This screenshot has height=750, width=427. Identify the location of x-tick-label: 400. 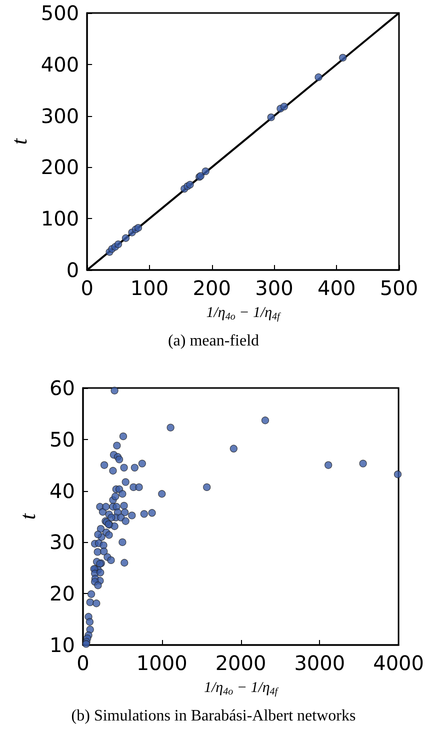
(337, 288).